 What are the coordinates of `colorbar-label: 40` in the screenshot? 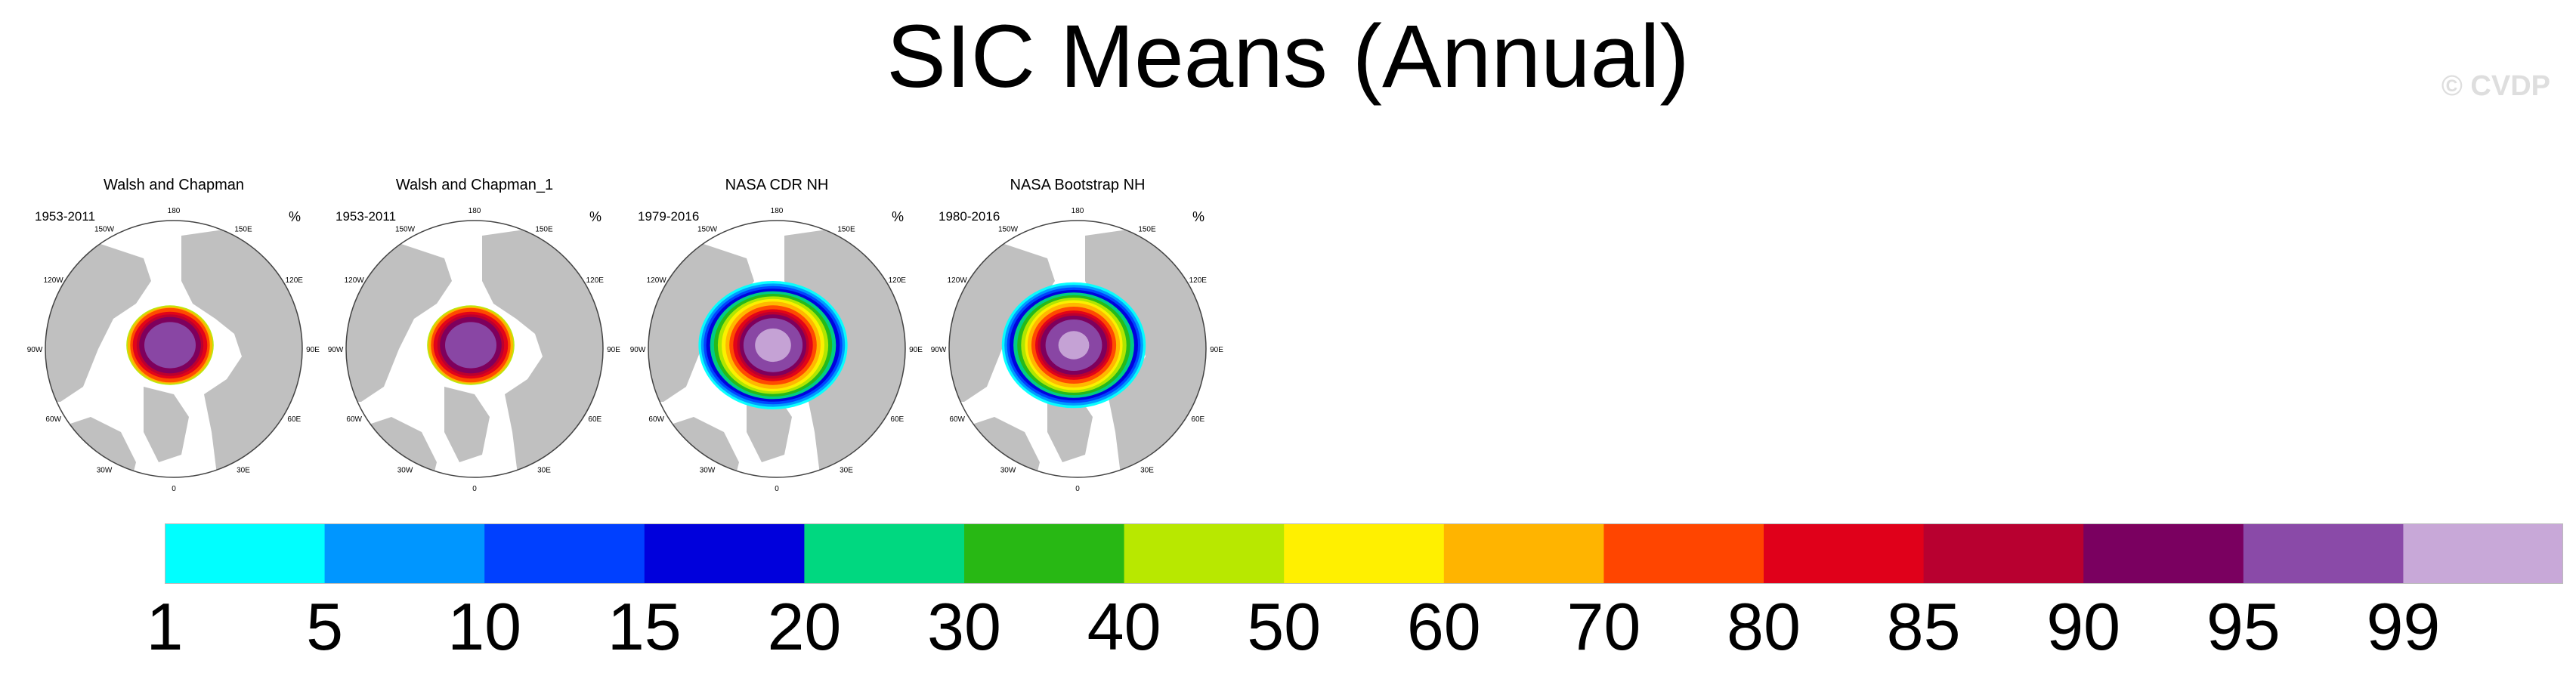 It's located at (1124, 626).